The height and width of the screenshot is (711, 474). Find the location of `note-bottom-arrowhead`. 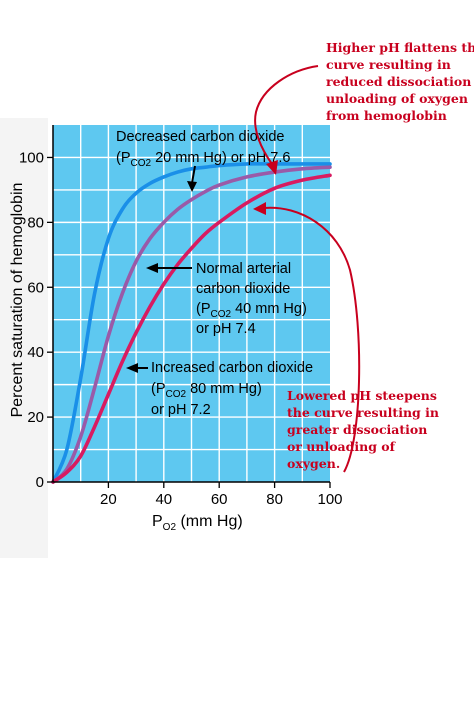

note-bottom-arrowhead is located at coordinates (259, 208).